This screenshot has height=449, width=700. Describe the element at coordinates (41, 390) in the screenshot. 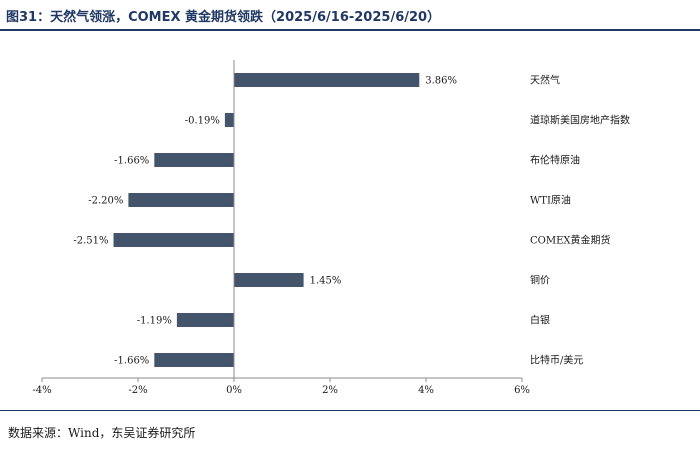

I see `x-tick-label: -4%` at that location.